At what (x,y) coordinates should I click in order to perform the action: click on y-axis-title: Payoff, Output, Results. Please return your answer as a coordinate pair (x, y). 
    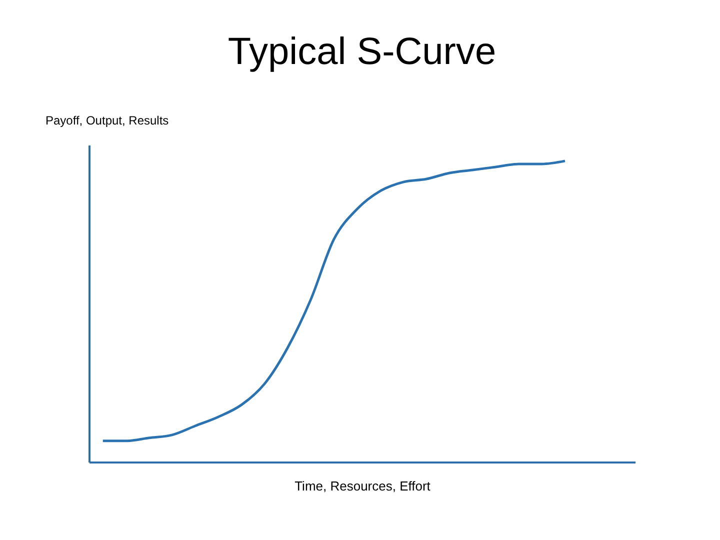
    Looking at the image, I should click on (107, 121).